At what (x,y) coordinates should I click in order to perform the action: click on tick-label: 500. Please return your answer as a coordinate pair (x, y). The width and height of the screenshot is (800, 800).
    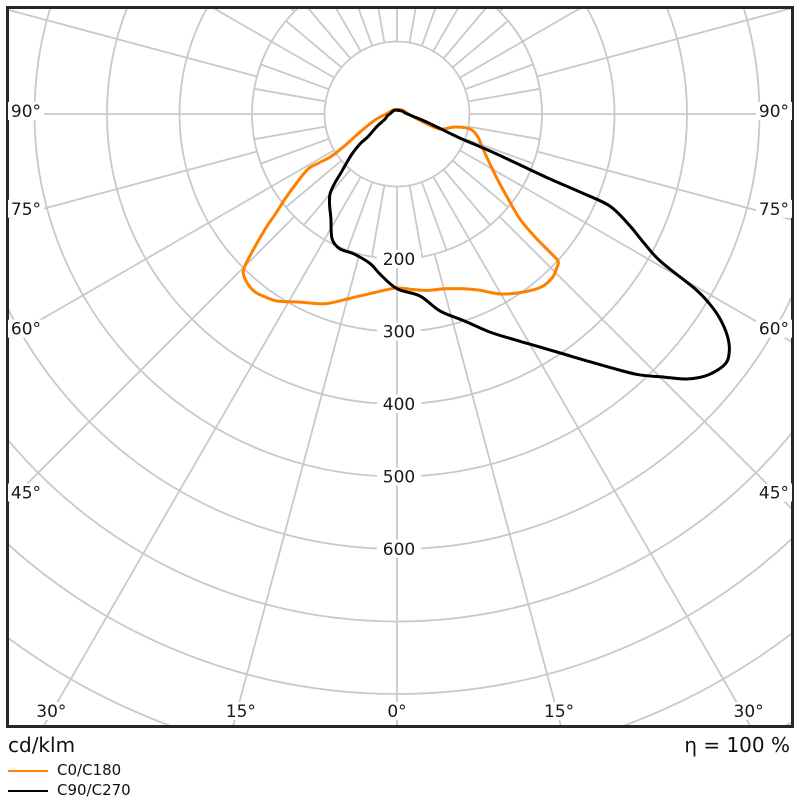
    Looking at the image, I should click on (399, 478).